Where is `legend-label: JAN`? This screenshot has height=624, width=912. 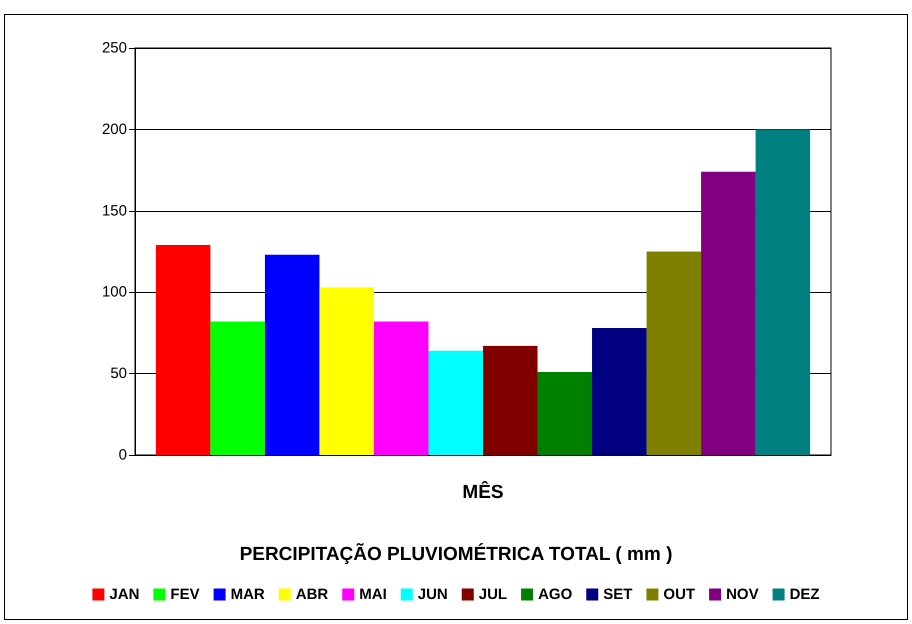 legend-label: JAN is located at coordinates (124, 594).